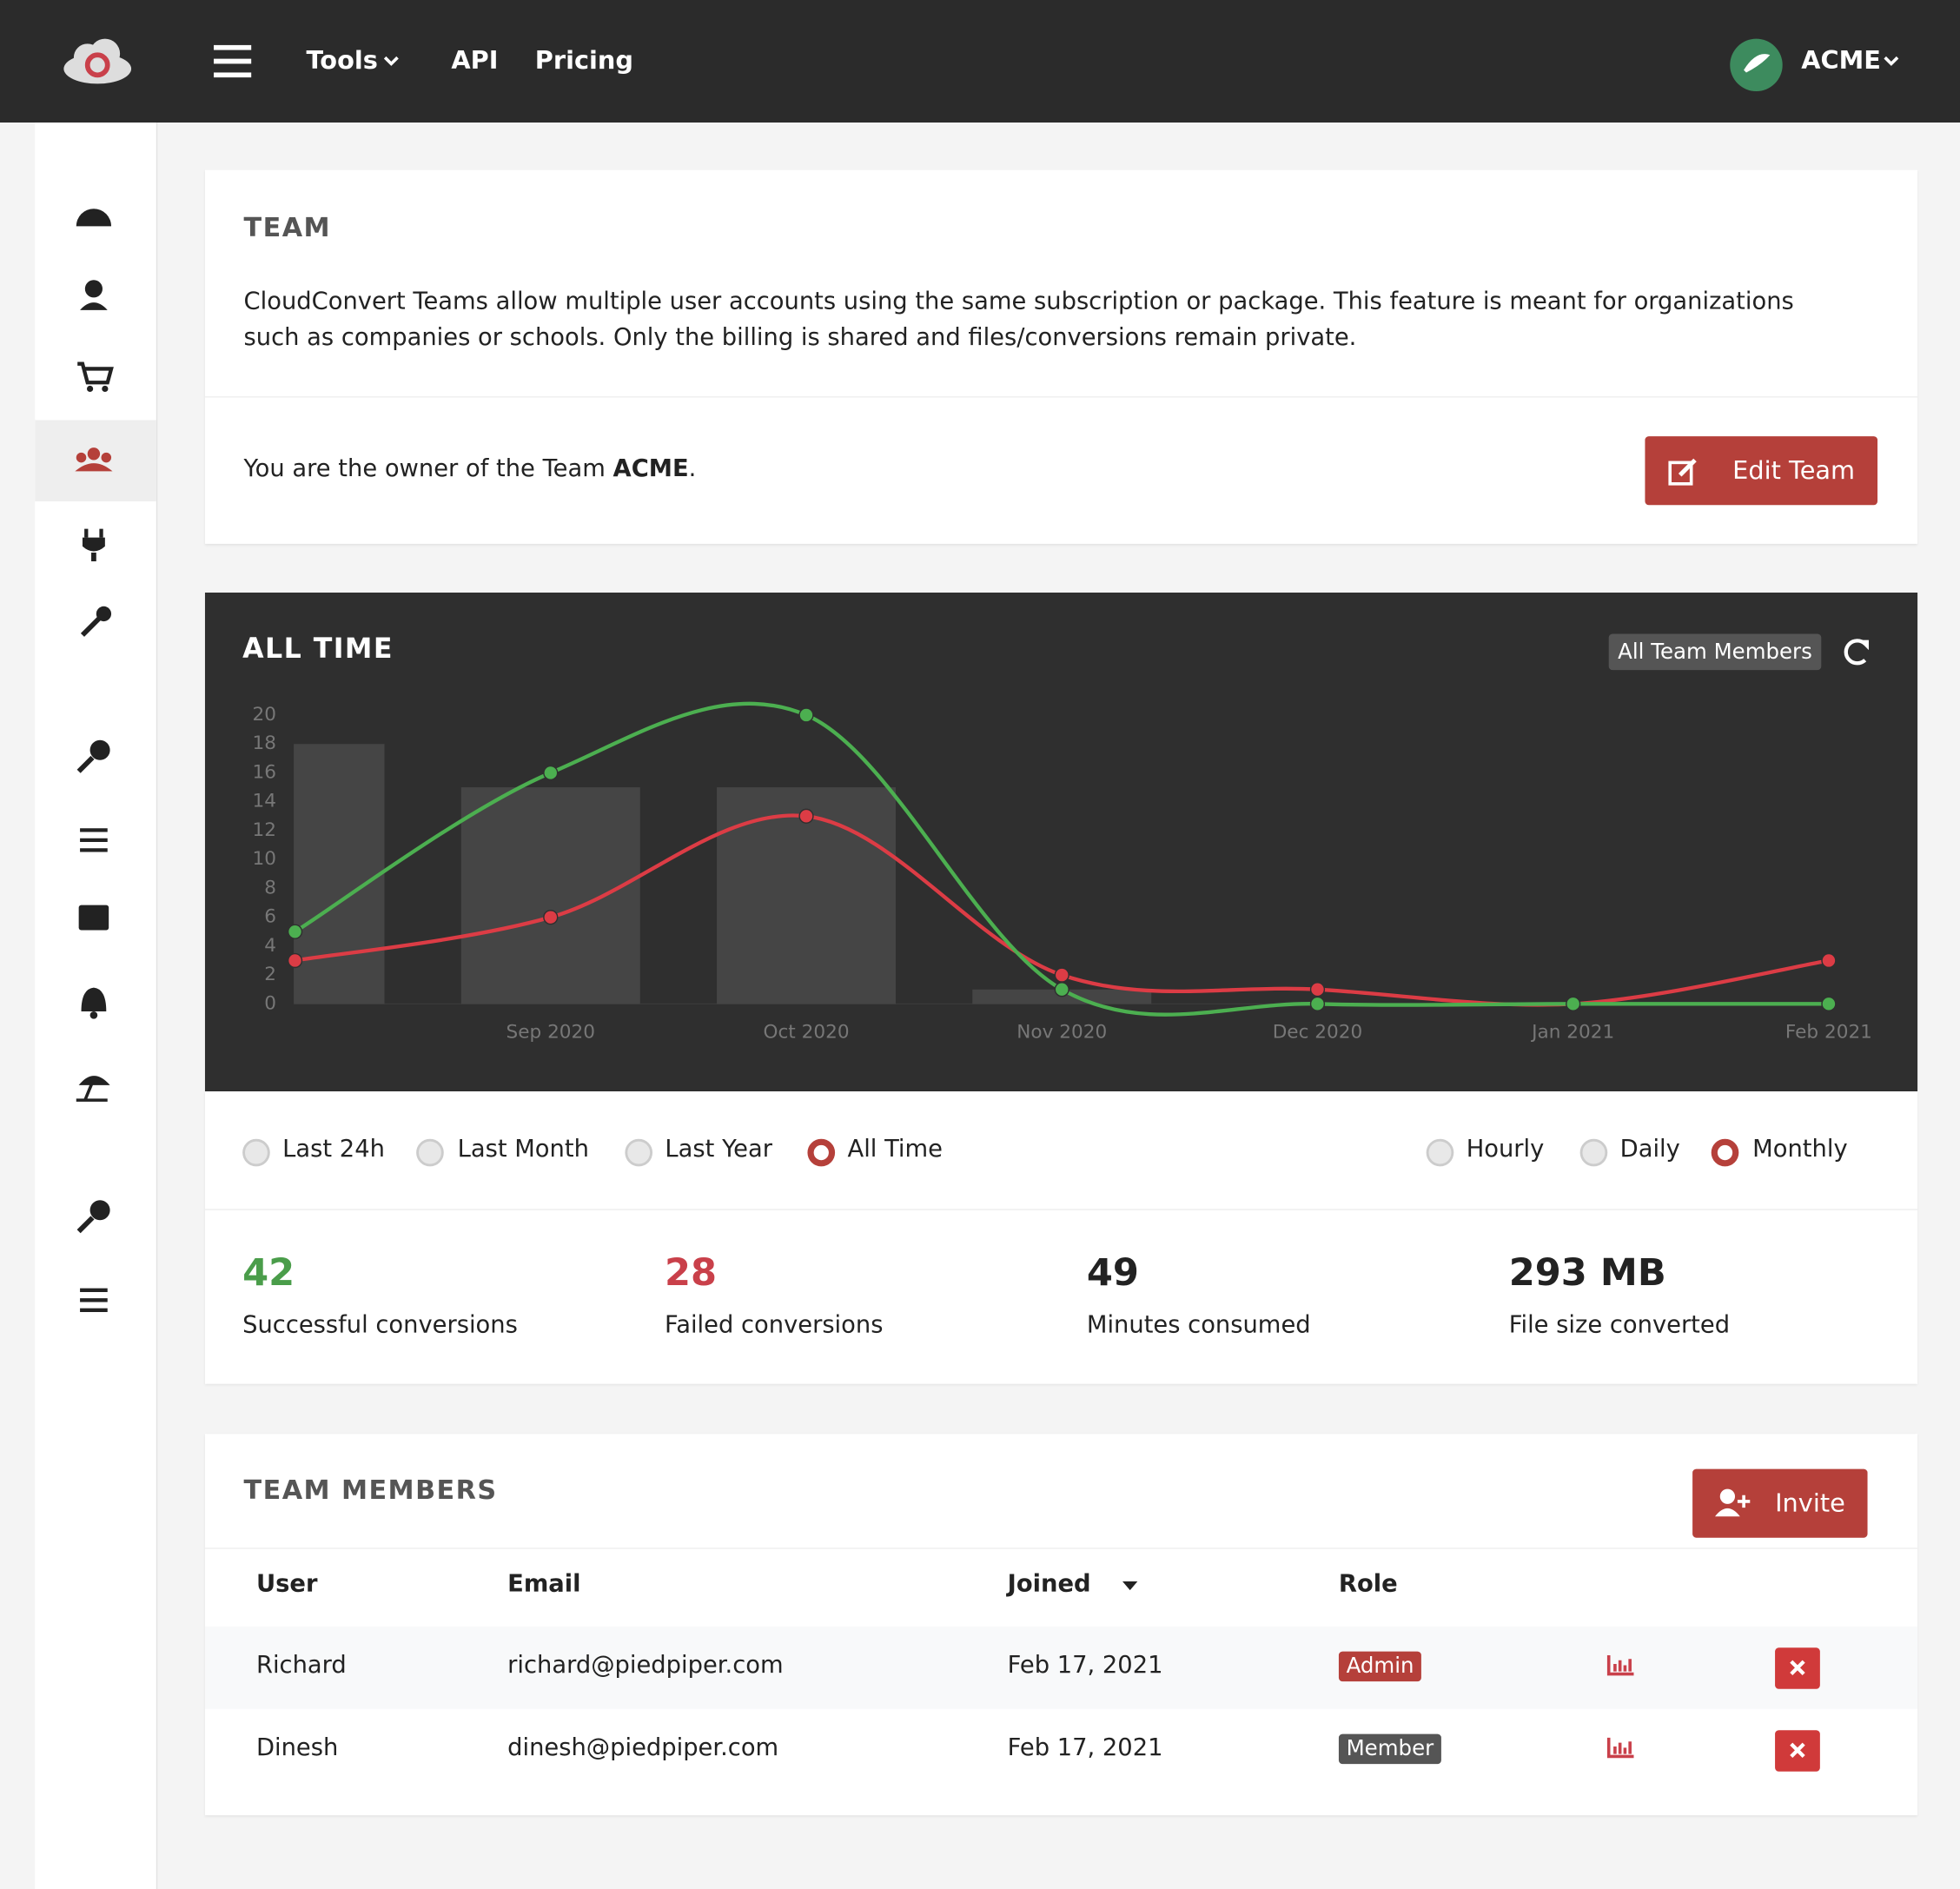 The image size is (1960, 1889). What do you see at coordinates (650, 468) in the screenshot?
I see `owner-team: ACME` at bounding box center [650, 468].